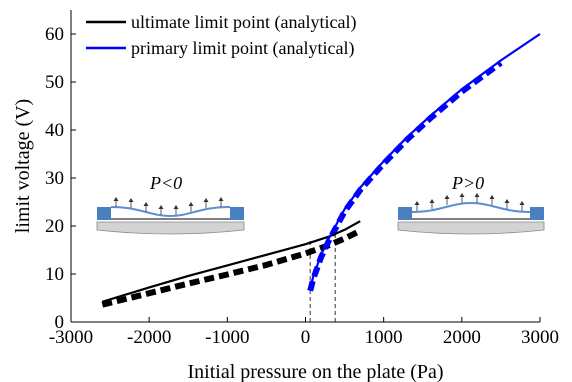  What do you see at coordinates (315, 371) in the screenshot?
I see `x-axis-label: Initial pressure on the plate (Pa)` at bounding box center [315, 371].